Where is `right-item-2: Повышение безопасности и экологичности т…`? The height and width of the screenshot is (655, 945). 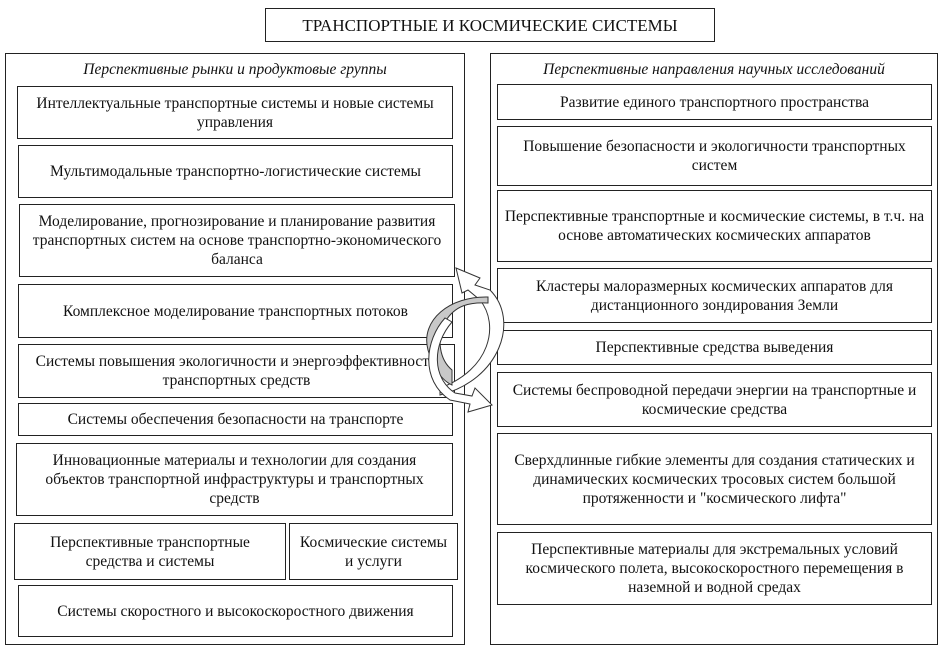
right-item-2: Повышение безопасности и экологичности т… is located at coordinates (714, 156).